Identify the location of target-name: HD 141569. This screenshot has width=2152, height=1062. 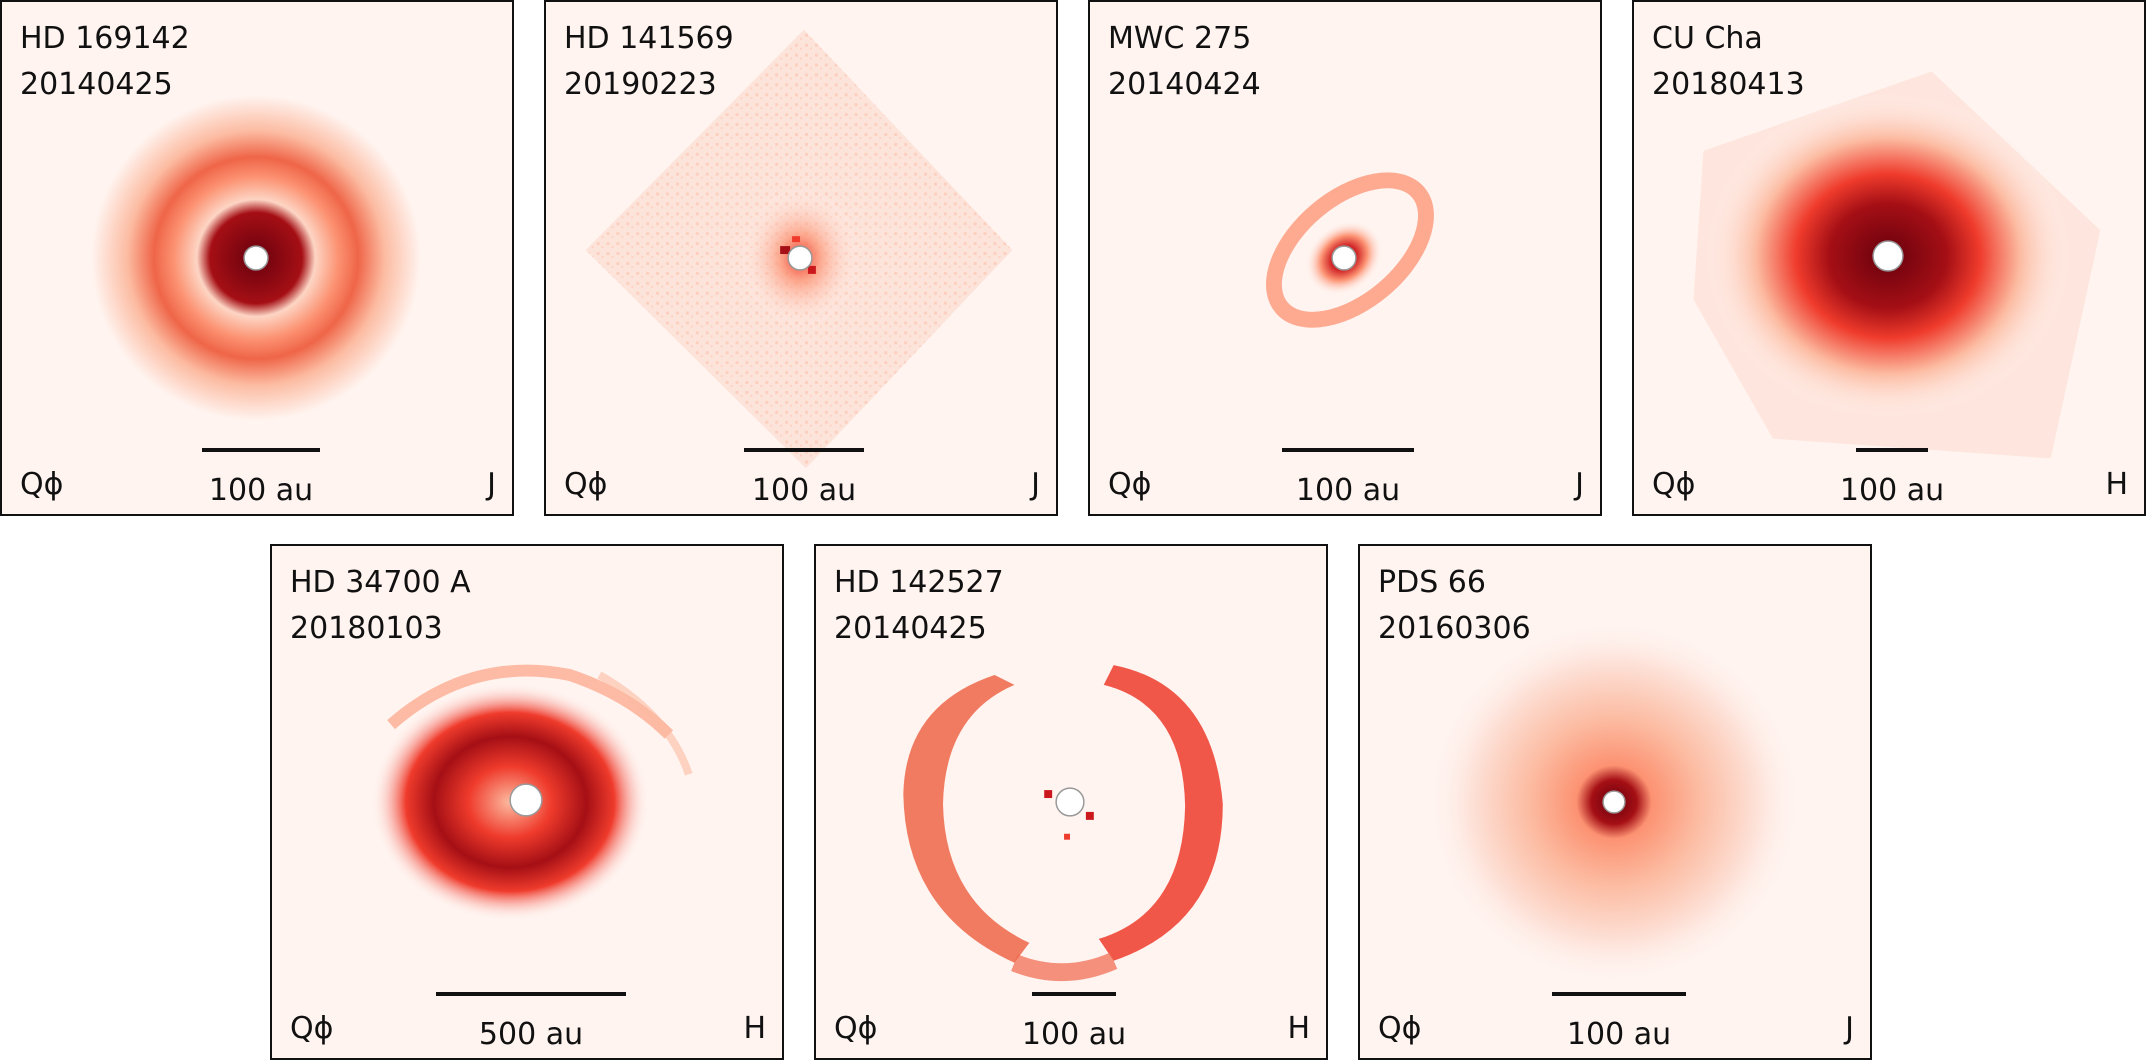
(649, 38).